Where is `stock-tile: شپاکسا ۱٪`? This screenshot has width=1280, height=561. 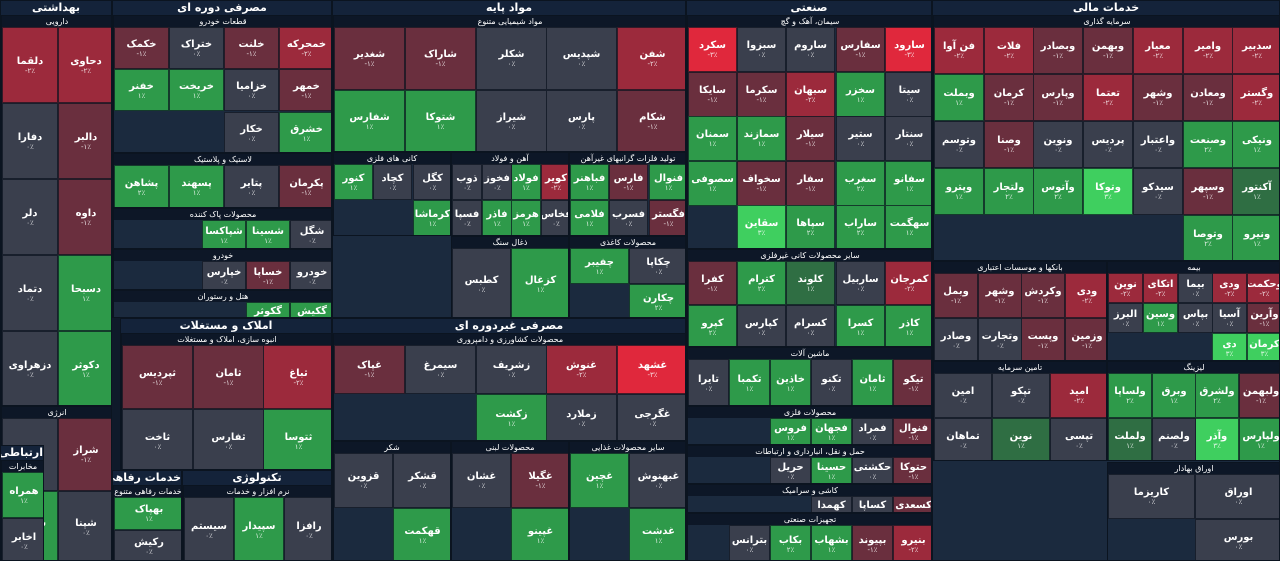 stock-tile: شپاکسا ۱٪ is located at coordinates (224, 234).